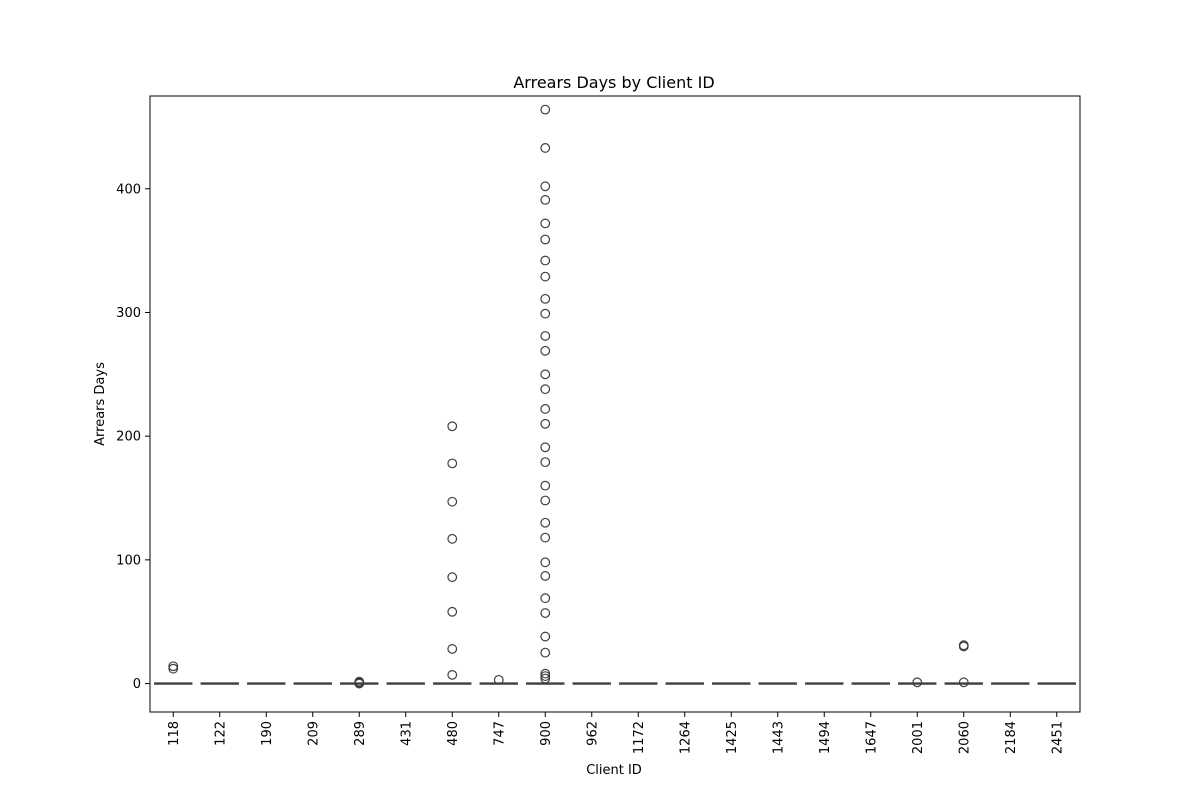  Describe the element at coordinates (871, 737) in the screenshot. I see `x-tick-label: 1647` at that location.